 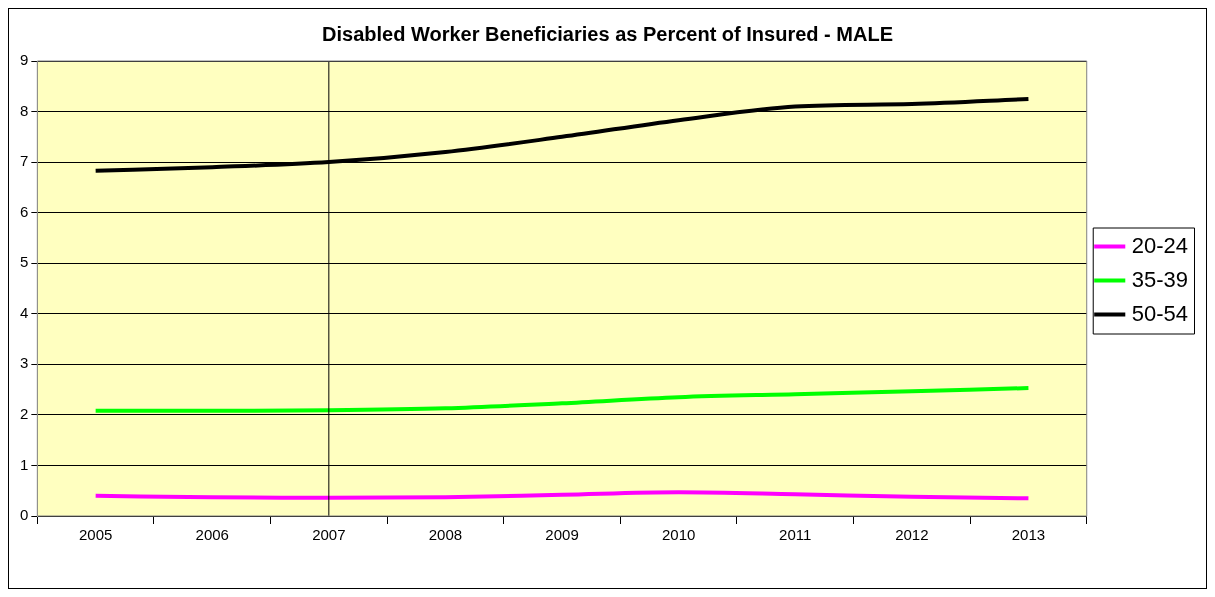 What do you see at coordinates (912, 535) in the screenshot?
I see `x-tick-label: 2012` at bounding box center [912, 535].